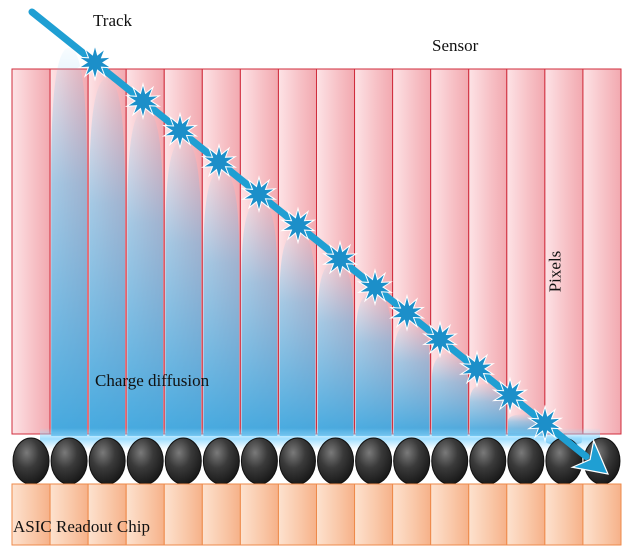 This screenshot has width=627, height=548. I want to click on bump-bonds, so click(316, 461).